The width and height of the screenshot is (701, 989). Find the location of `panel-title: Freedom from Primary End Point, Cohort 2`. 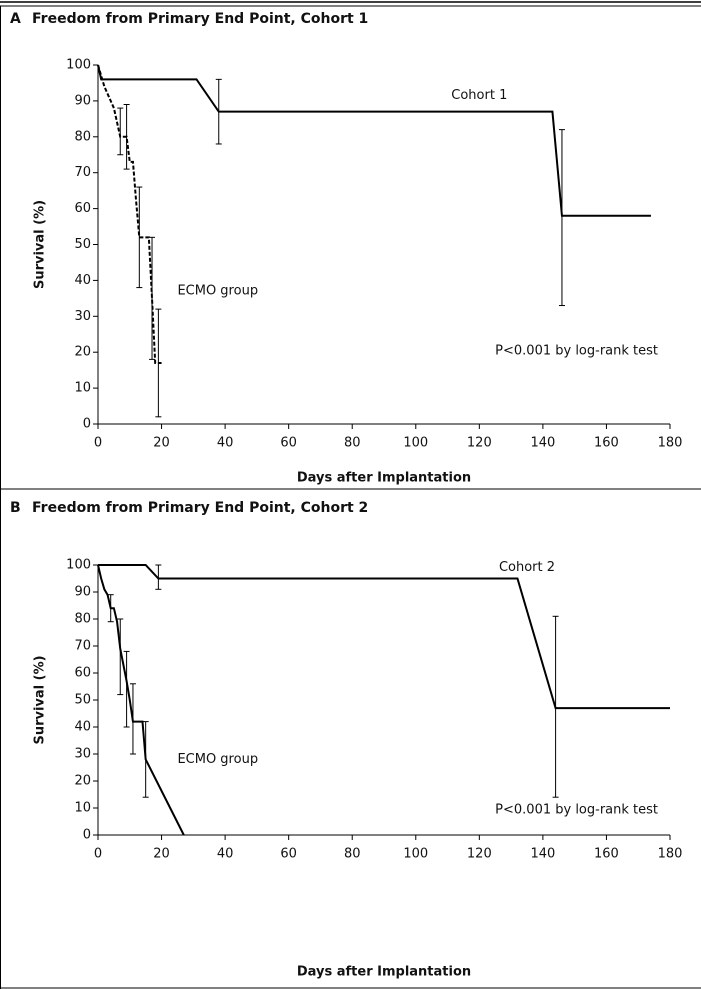

panel-title: Freedom from Primary End Point, Cohort 2 is located at coordinates (200, 508).